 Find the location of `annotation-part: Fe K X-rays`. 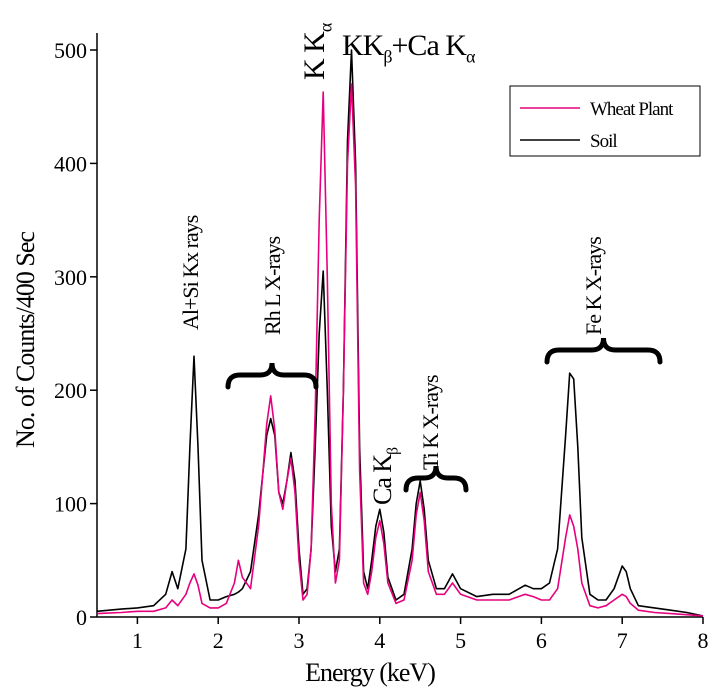

annotation-part: Fe K X-rays is located at coordinates (593, 286).